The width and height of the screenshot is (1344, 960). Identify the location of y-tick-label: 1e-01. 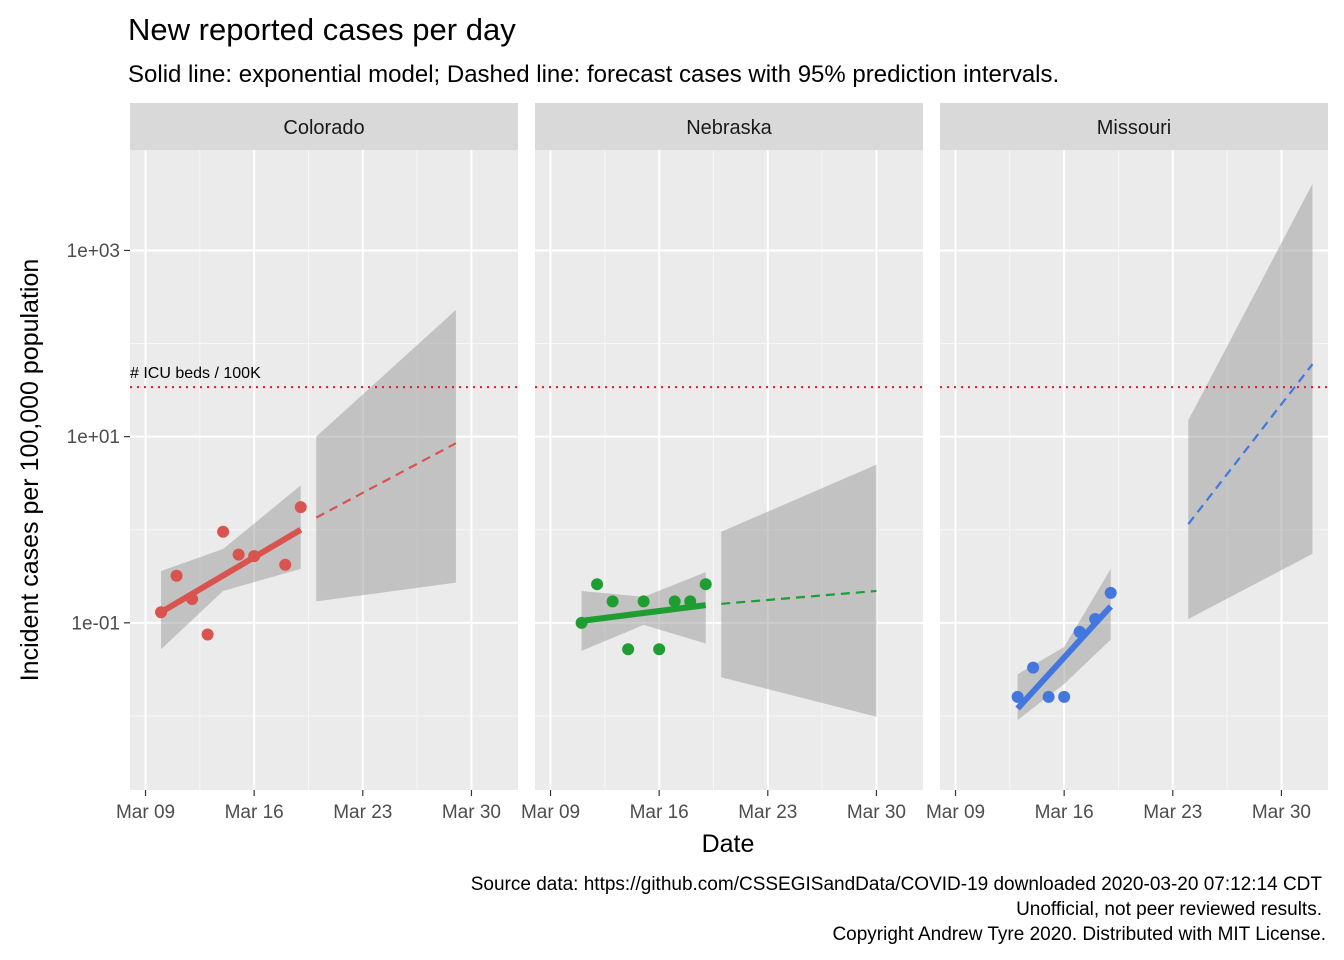
(95, 623).